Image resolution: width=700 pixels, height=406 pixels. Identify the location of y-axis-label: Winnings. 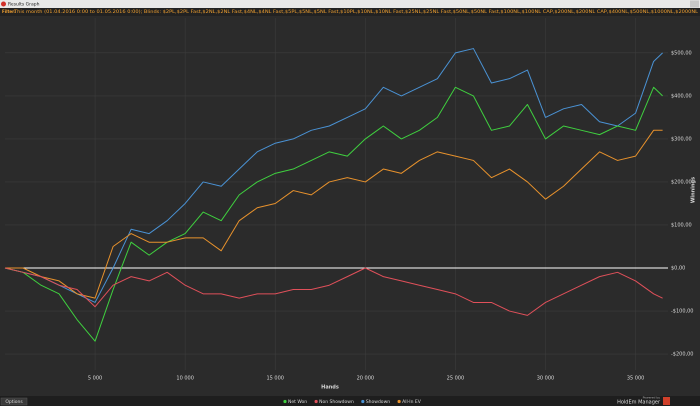
(694, 190).